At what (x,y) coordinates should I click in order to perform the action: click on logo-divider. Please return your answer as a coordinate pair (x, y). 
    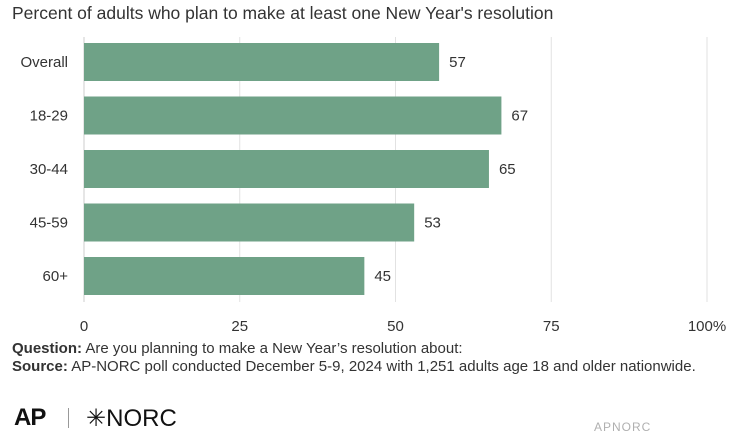
    Looking at the image, I should click on (68, 418).